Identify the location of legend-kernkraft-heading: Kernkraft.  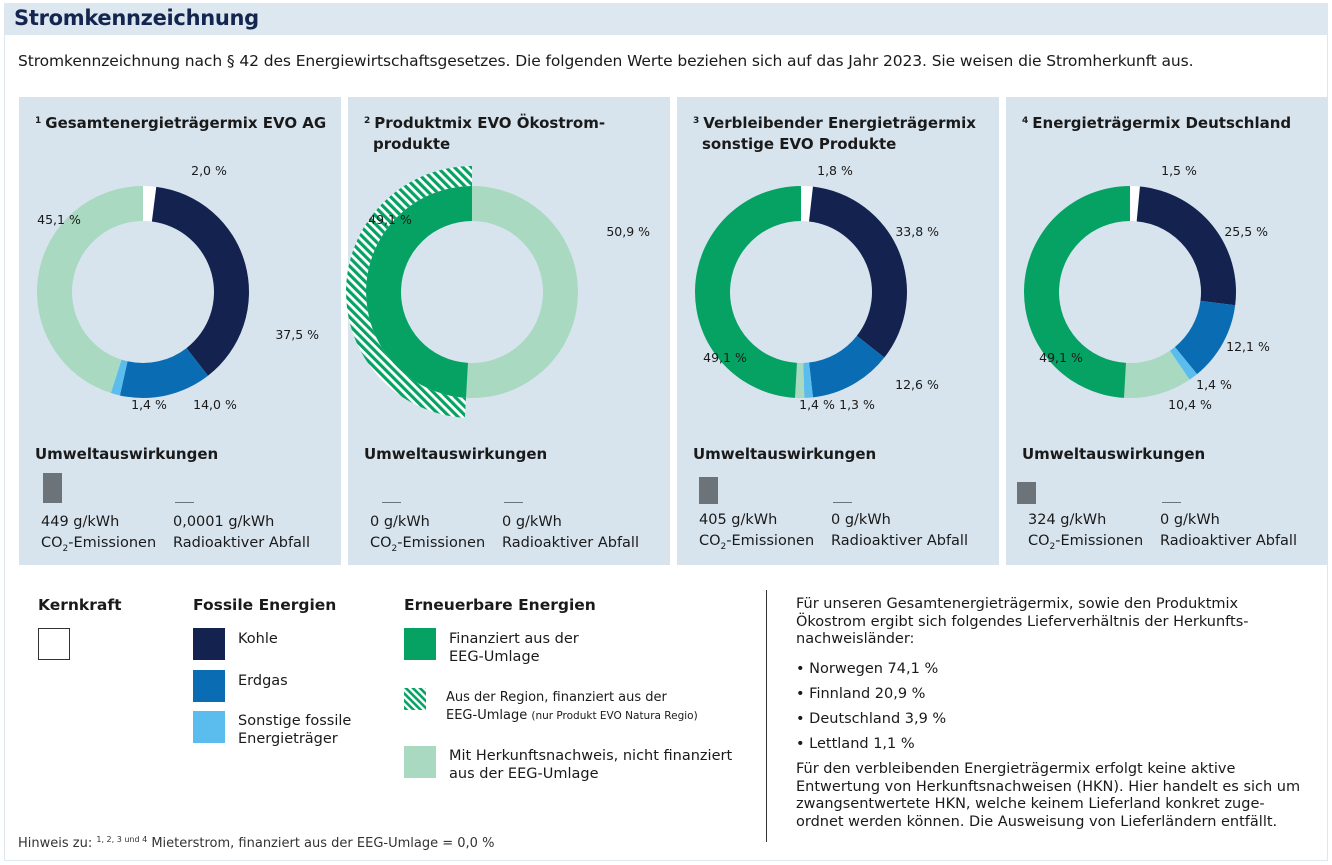
(80, 605).